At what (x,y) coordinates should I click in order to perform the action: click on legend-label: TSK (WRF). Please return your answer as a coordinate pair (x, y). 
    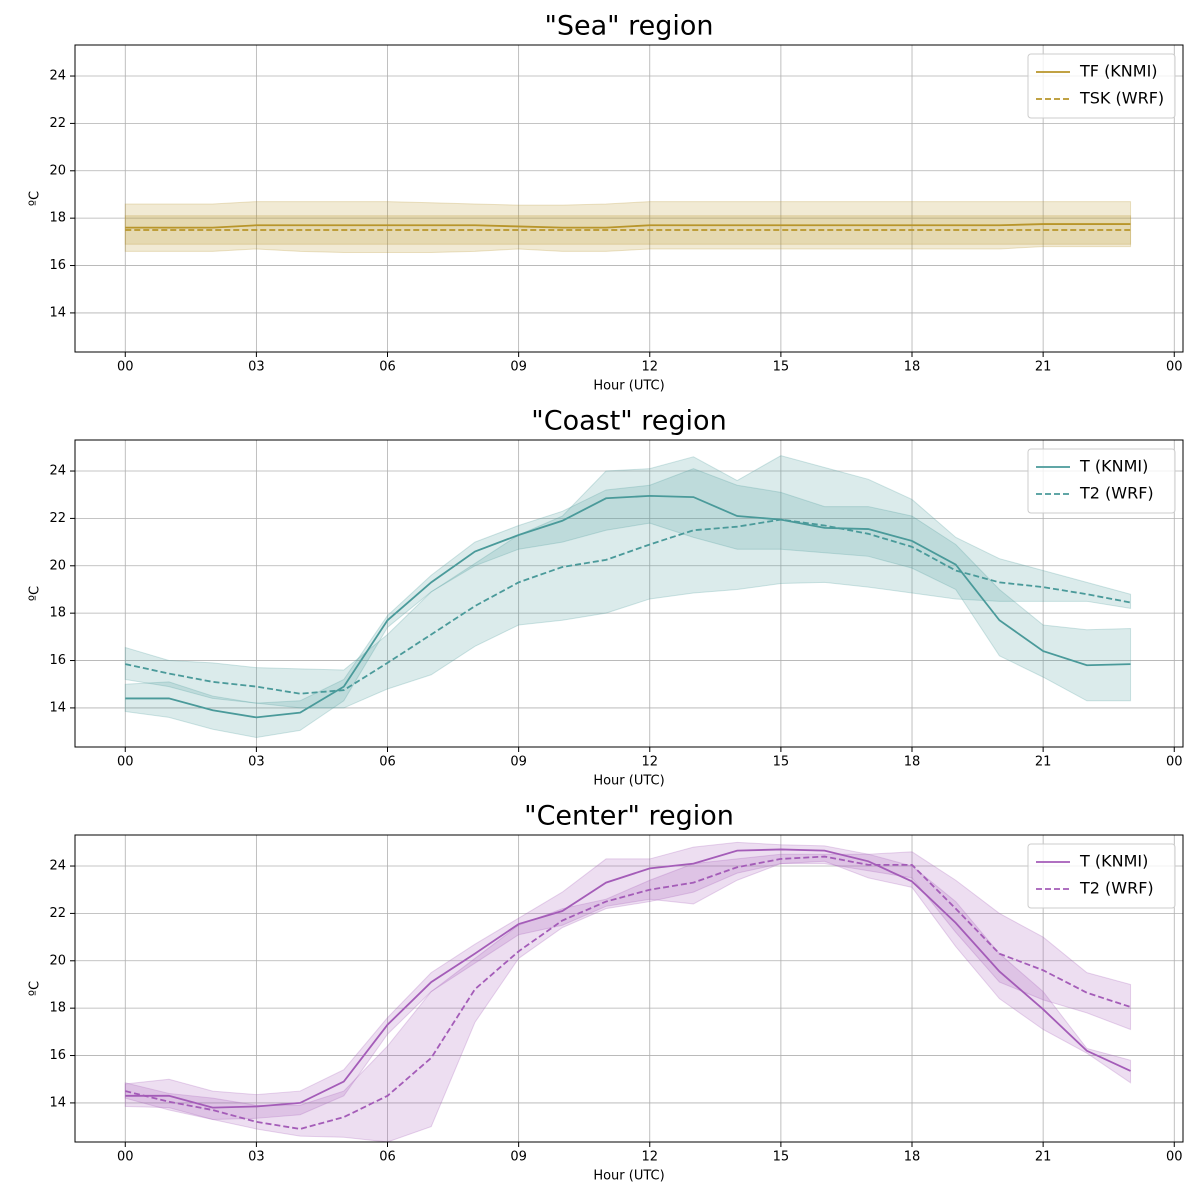
    Looking at the image, I should click on (1121, 98).